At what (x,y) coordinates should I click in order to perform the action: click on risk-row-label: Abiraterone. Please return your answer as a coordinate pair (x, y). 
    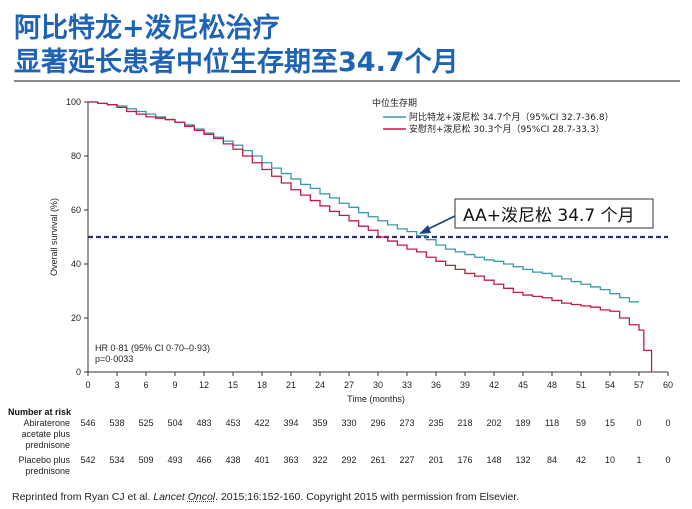
    Looking at the image, I should click on (46, 423).